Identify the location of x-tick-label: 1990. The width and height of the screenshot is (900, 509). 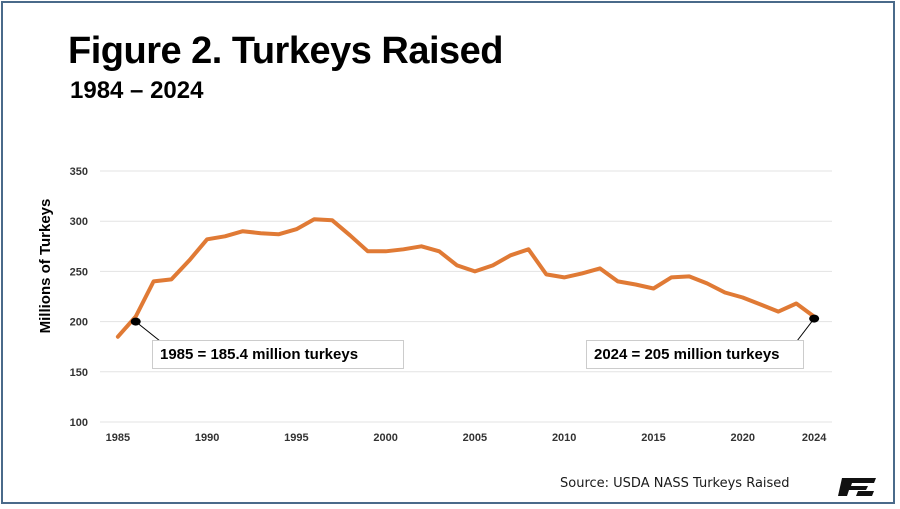
(207, 438).